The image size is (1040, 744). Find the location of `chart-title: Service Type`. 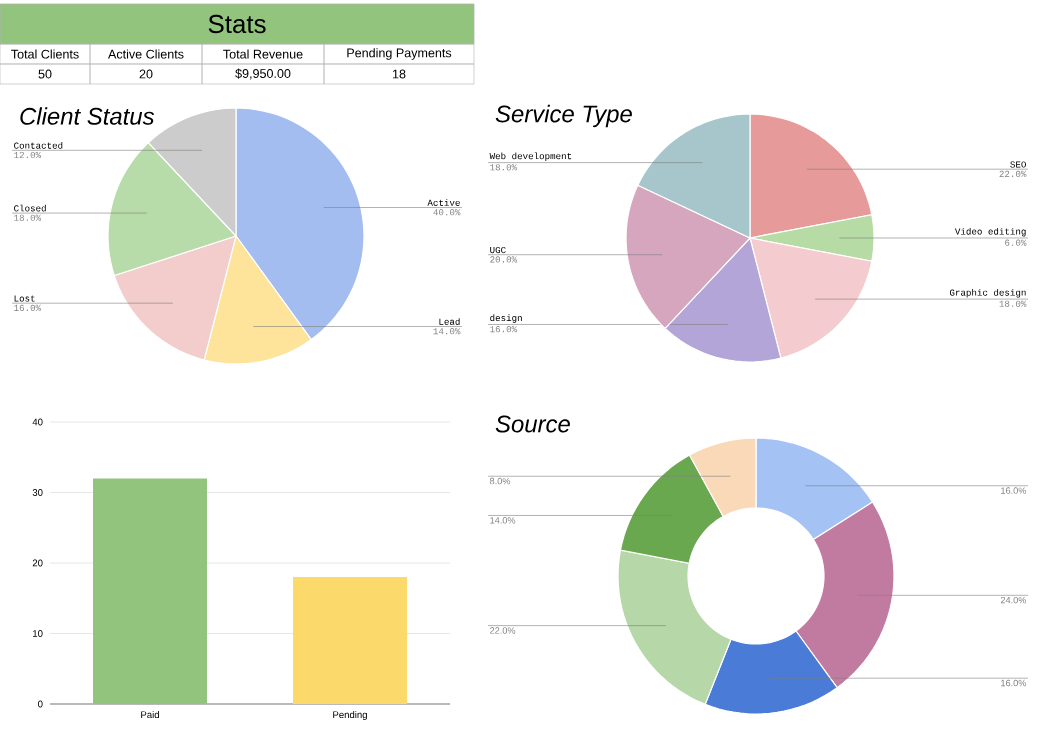

chart-title: Service Type is located at coordinates (563, 116).